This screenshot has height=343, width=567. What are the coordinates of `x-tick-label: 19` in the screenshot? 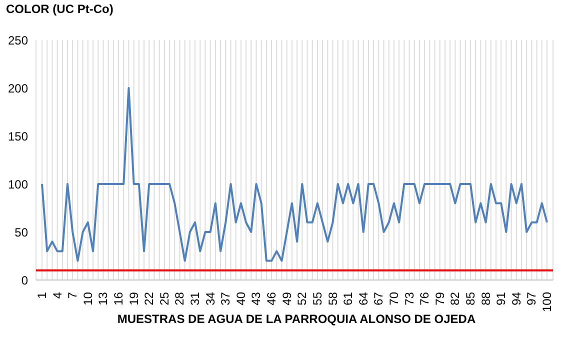 It's located at (133, 299).